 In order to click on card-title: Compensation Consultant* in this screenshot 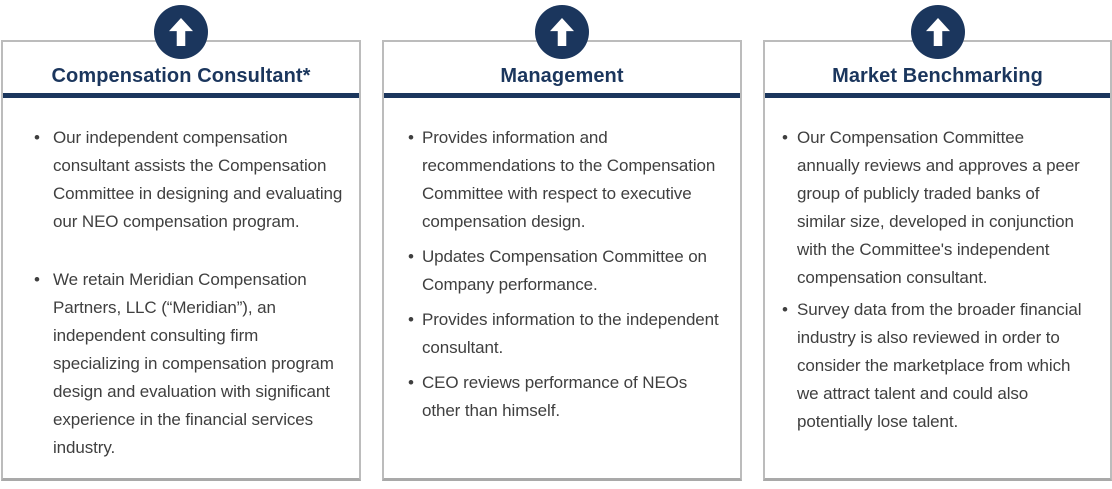, I will do `click(181, 76)`.